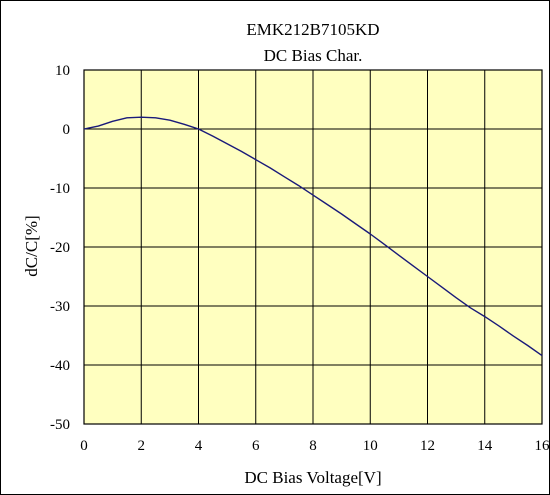 This screenshot has height=495, width=550. What do you see at coordinates (60, 366) in the screenshot?
I see `y-tick-label: -40` at bounding box center [60, 366].